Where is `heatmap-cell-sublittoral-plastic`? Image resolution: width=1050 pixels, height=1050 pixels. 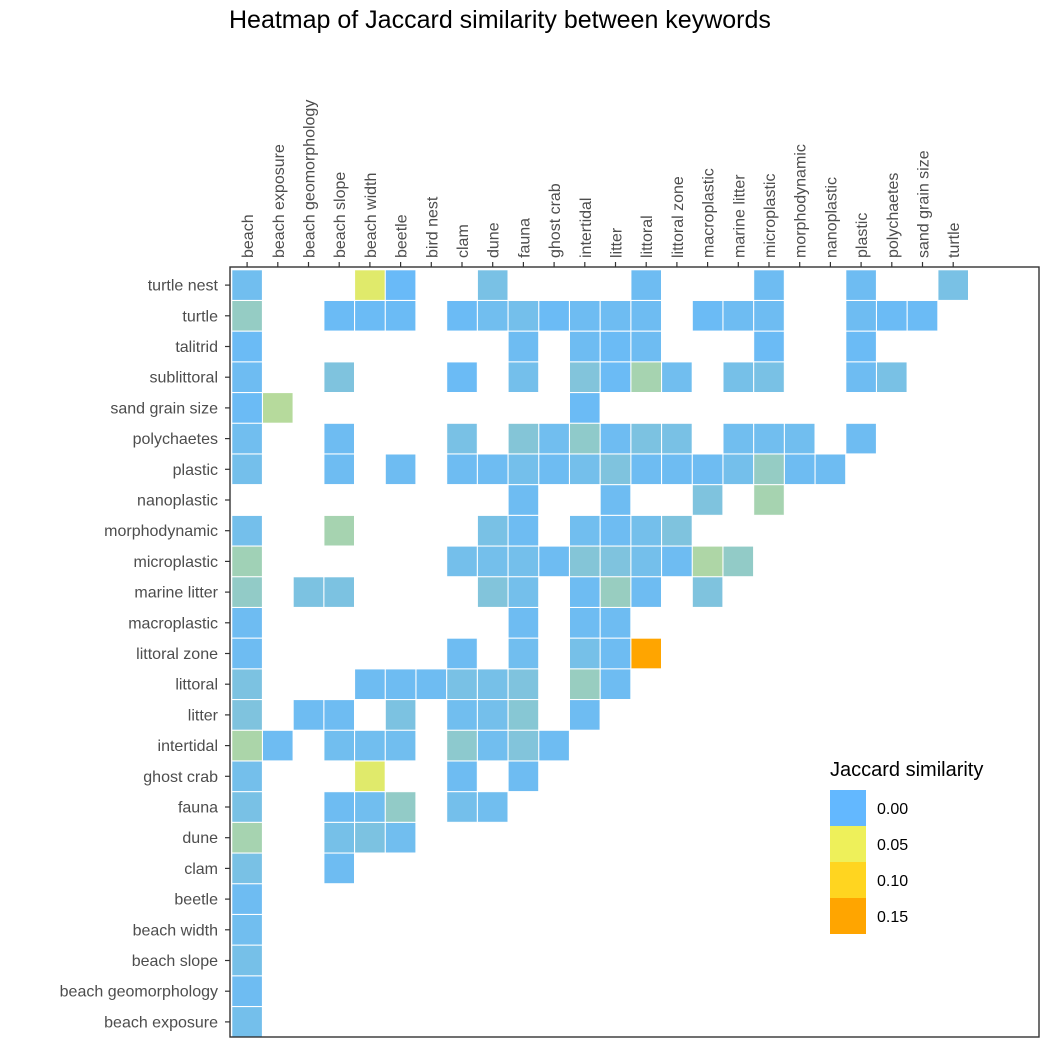
heatmap-cell-sublittoral-plastic is located at coordinates (861, 377).